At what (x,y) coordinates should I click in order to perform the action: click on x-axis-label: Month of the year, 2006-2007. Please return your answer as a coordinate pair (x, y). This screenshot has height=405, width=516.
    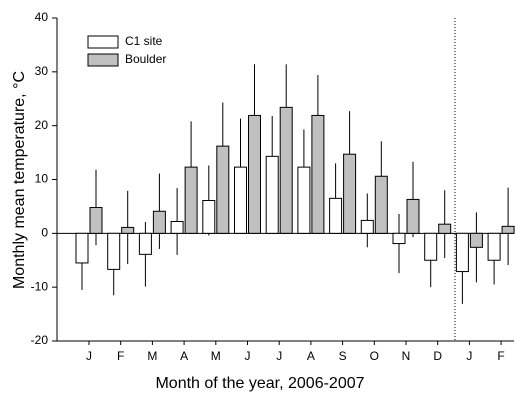
    Looking at the image, I should click on (259, 383).